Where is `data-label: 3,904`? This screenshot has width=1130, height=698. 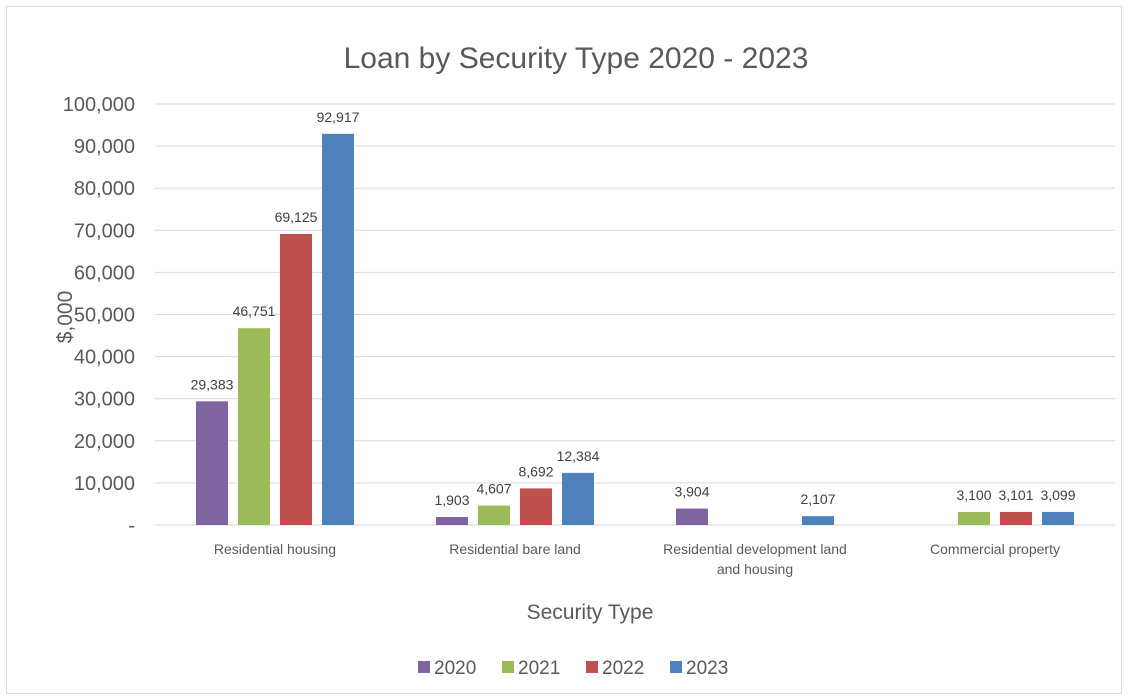
data-label: 3,904 is located at coordinates (691, 492).